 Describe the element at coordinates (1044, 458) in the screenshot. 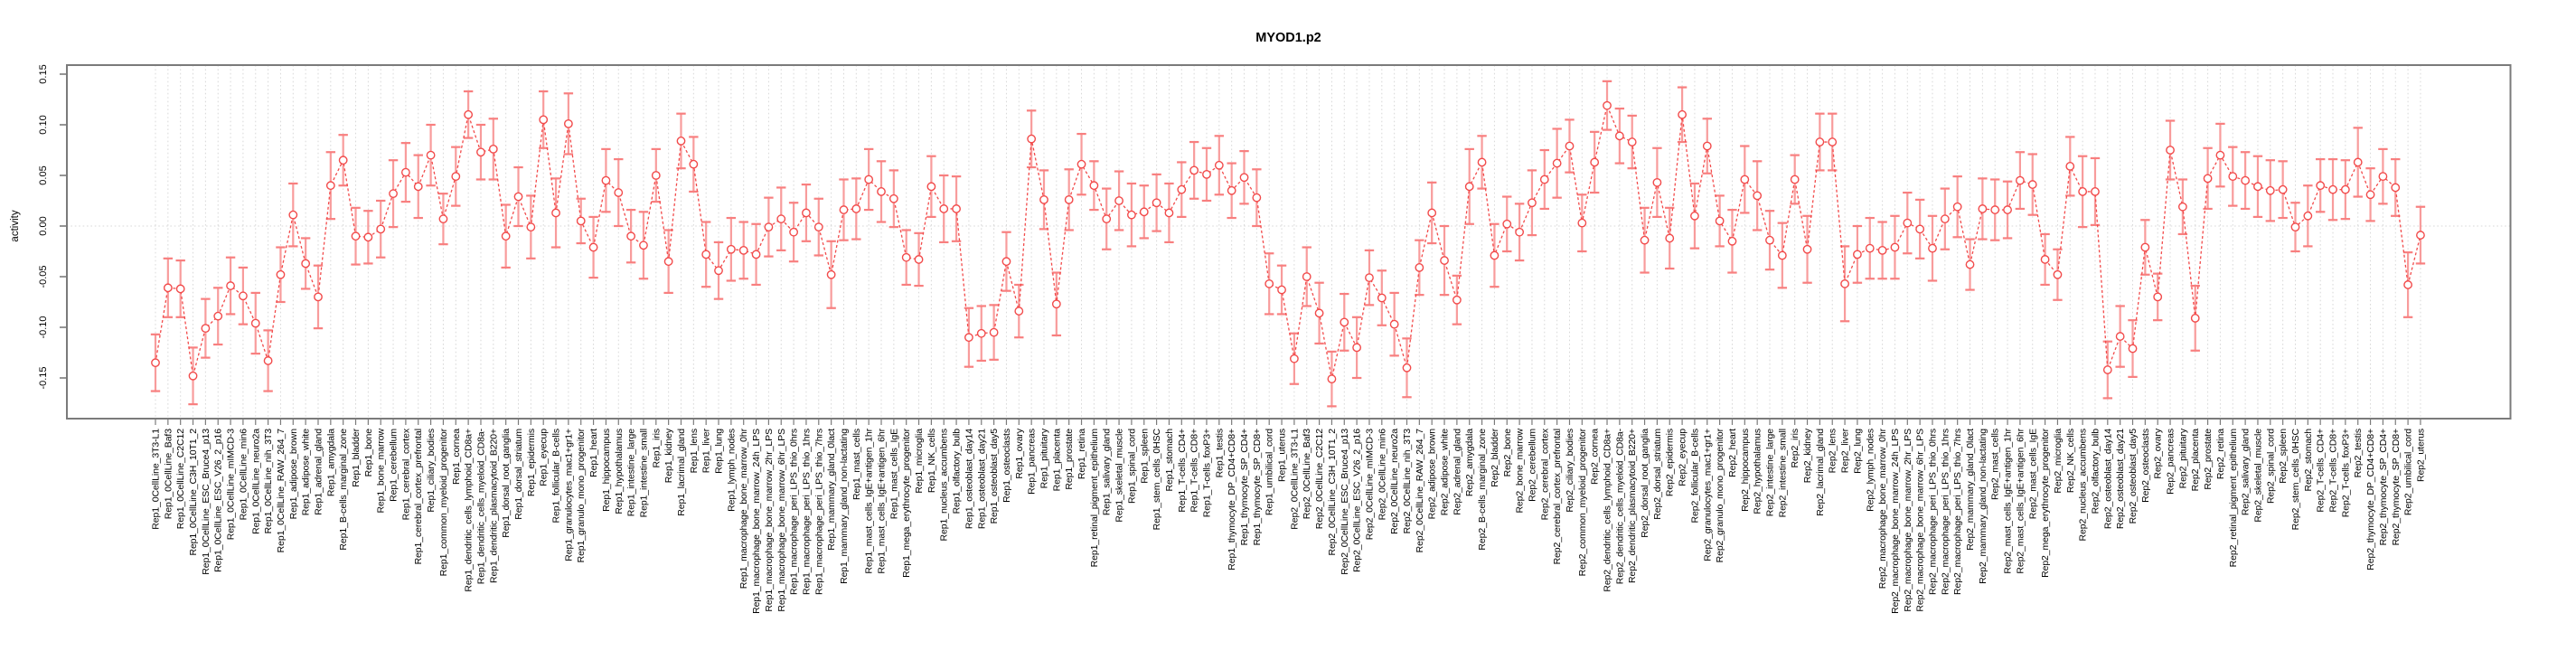

I see `x-tick-label: Rep1_pituitary` at that location.